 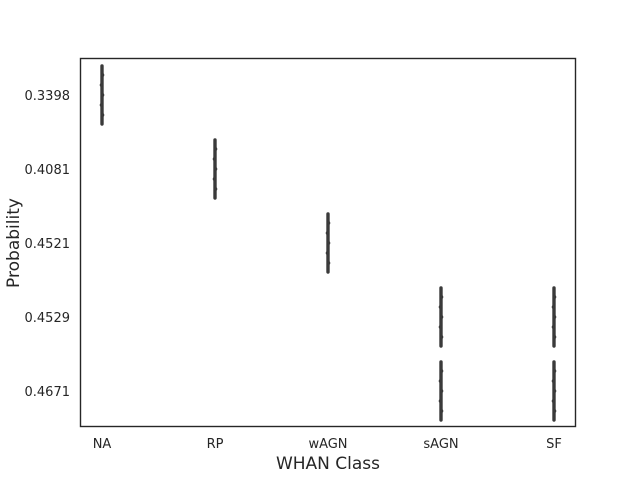 What do you see at coordinates (48, 318) in the screenshot?
I see `y-tick-label-3: 0.4529` at bounding box center [48, 318].